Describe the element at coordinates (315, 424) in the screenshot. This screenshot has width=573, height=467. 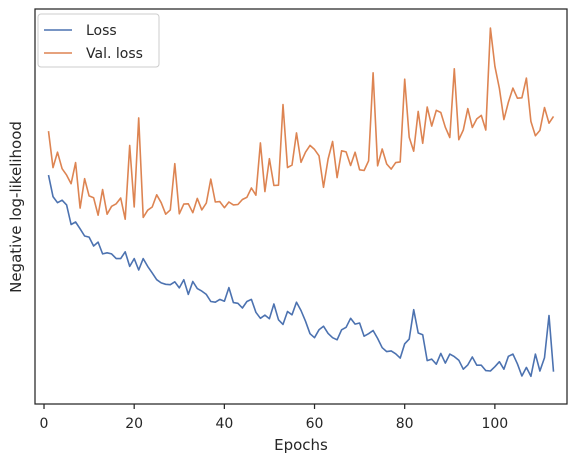
I see `x-tick-label: 60` at that location.